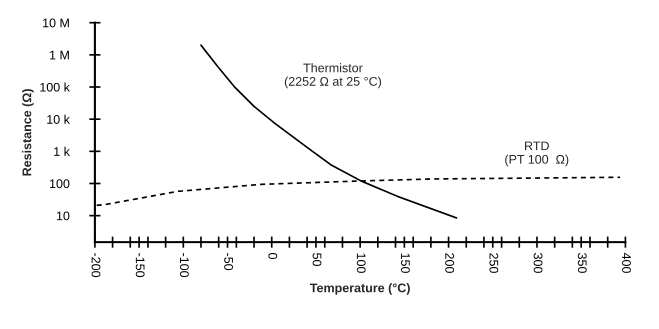 This screenshot has width=659, height=329. Describe the element at coordinates (333, 75) in the screenshot. I see `text: Thermistor (2252 Ω at 25 °C)` at that location.